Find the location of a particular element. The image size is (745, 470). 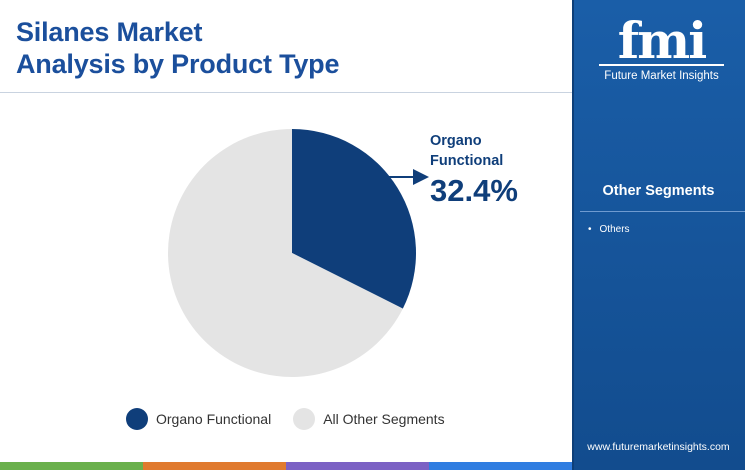

callout-value: 32.4% is located at coordinates (474, 190).